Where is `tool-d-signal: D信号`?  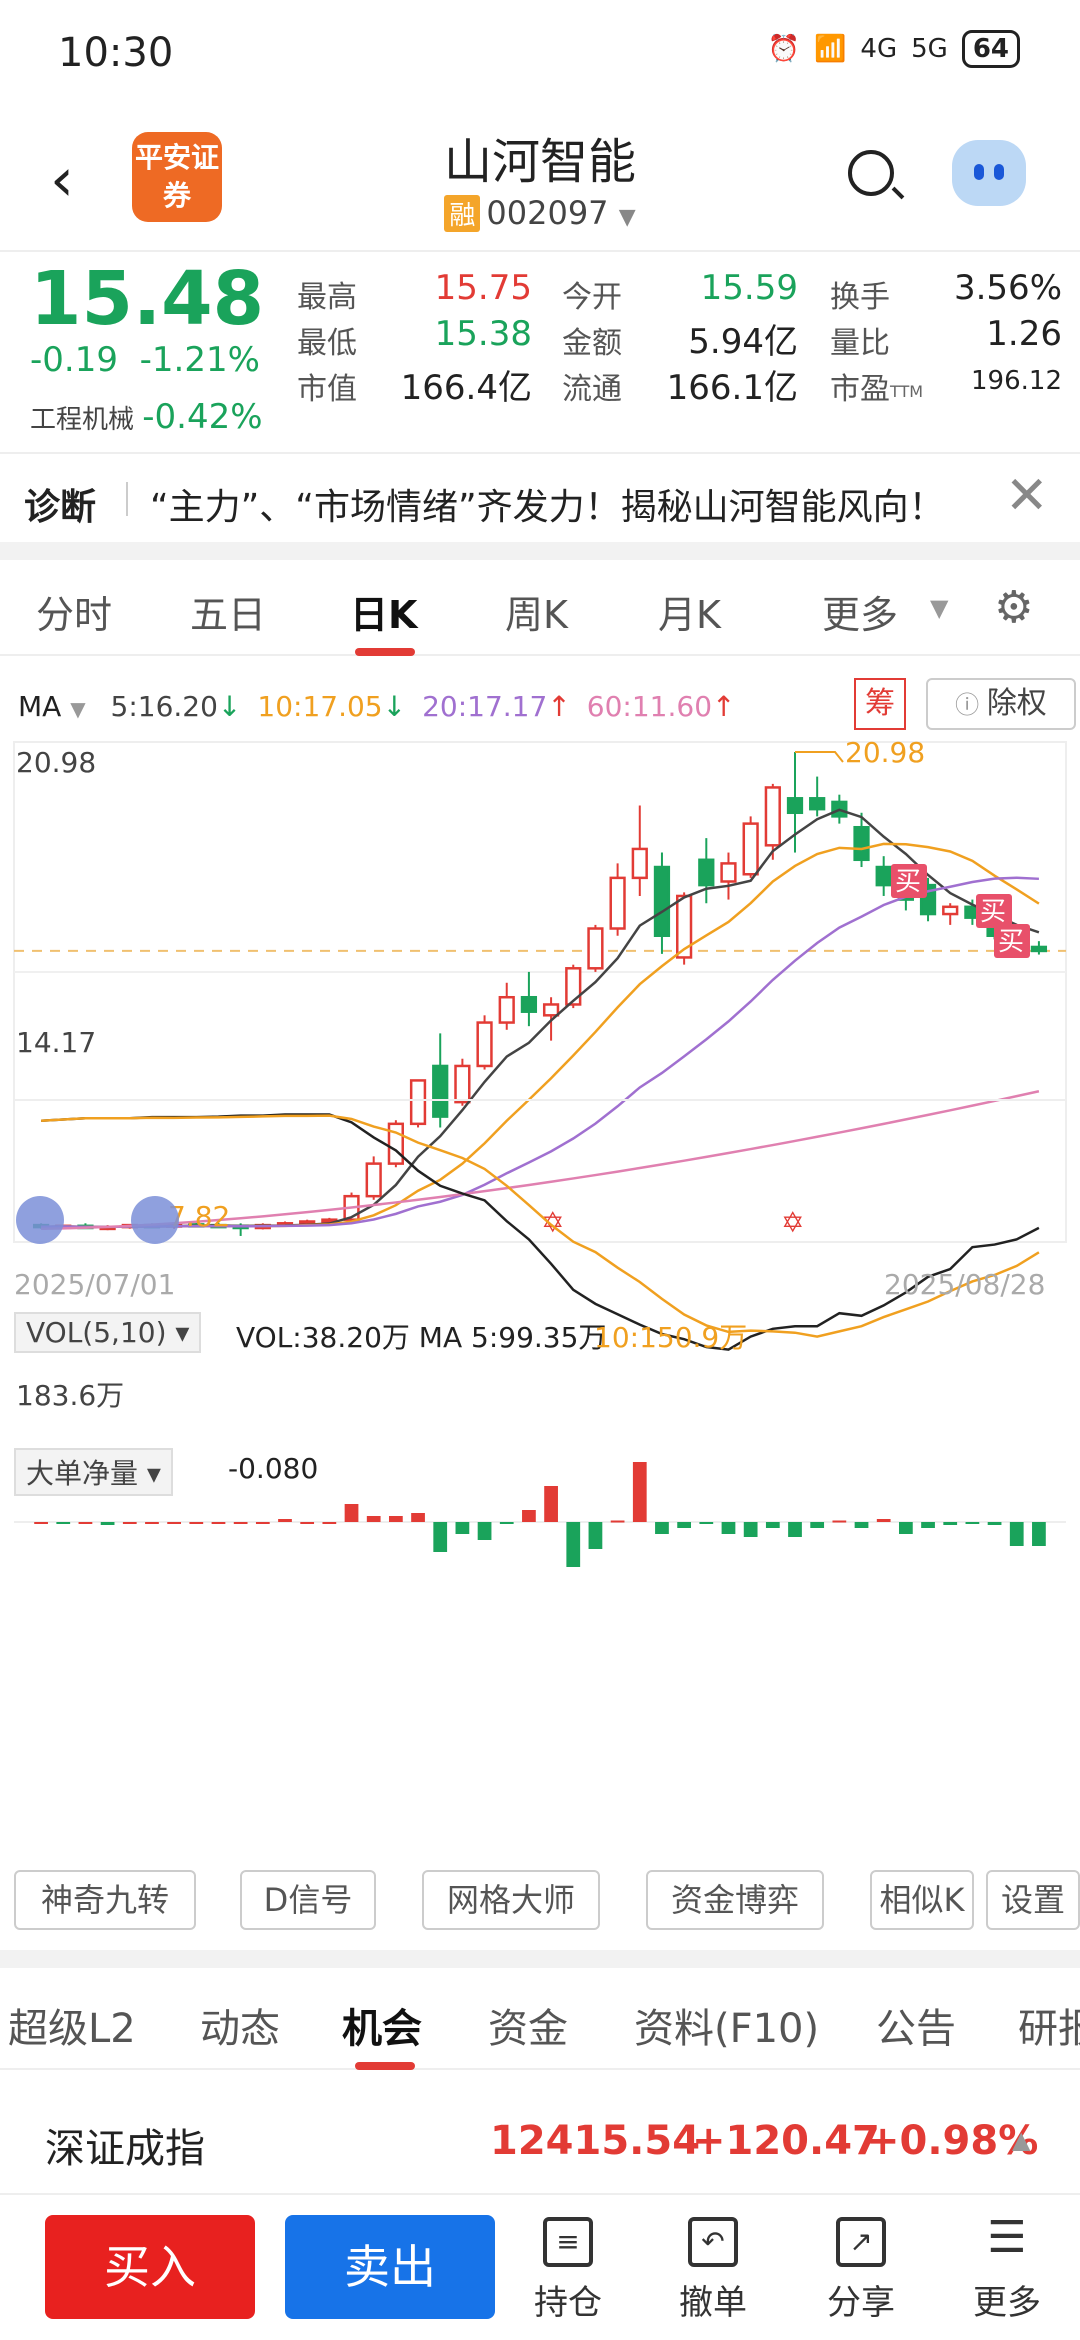
tool-d-signal: D信号 is located at coordinates (308, 1900).